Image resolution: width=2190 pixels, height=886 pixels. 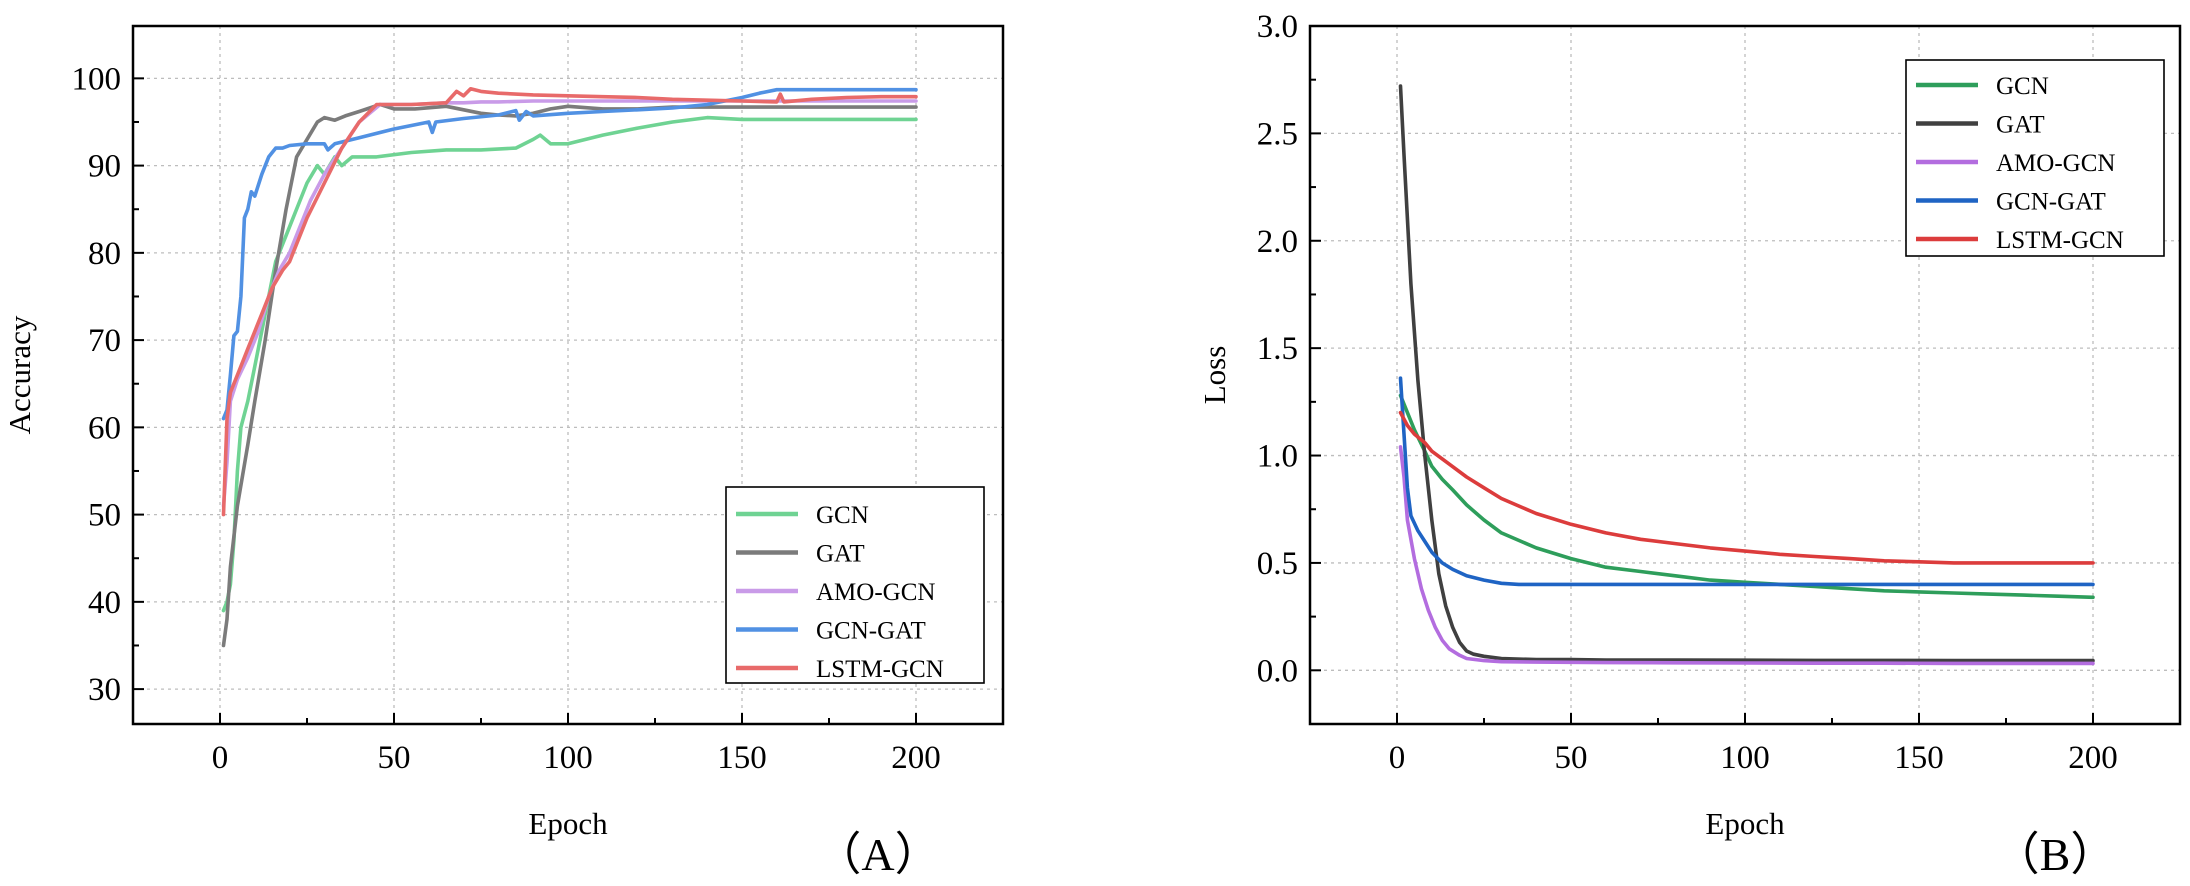 I want to click on y-tick-label: 30, so click(x=104, y=690).